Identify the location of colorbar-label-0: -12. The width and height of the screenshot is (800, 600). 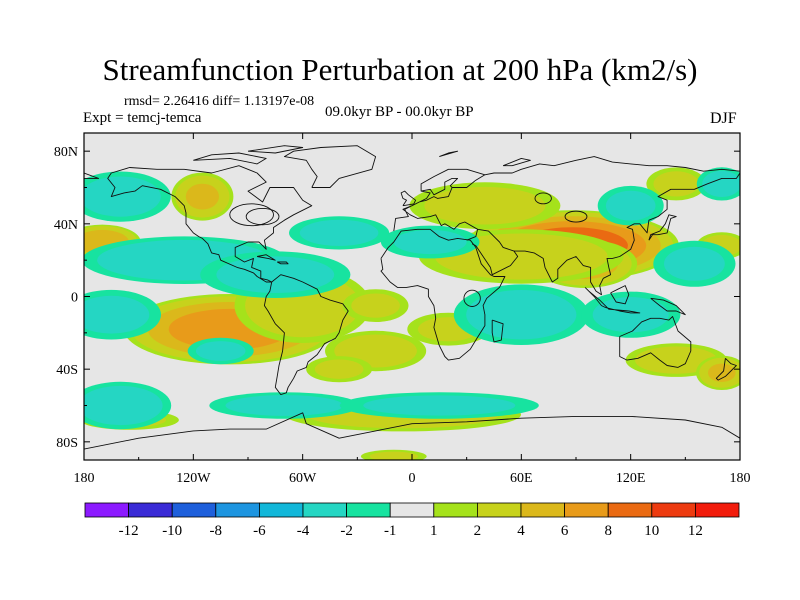
(129, 531).